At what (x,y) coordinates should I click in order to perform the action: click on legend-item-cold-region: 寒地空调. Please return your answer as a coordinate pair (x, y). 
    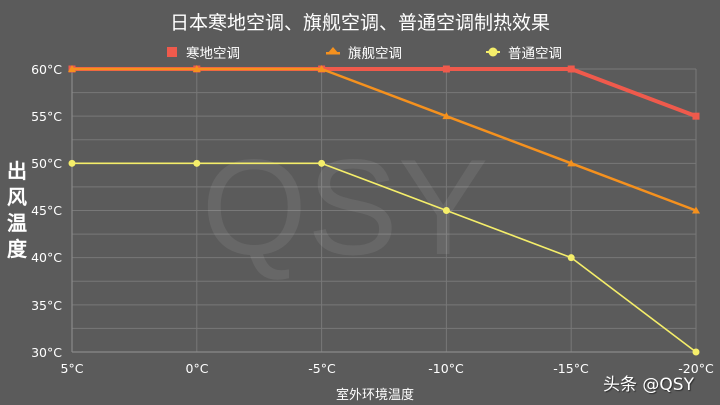
    Looking at the image, I should click on (203, 52).